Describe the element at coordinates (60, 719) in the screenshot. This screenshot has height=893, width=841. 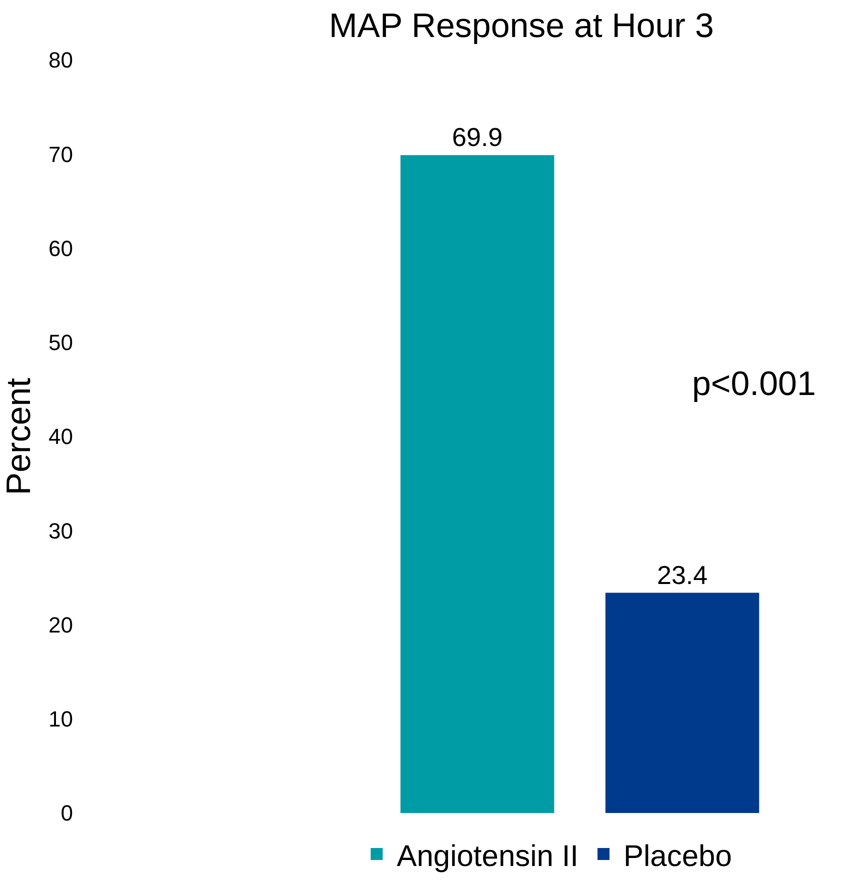
I see `y-tick-label: 10` at that location.